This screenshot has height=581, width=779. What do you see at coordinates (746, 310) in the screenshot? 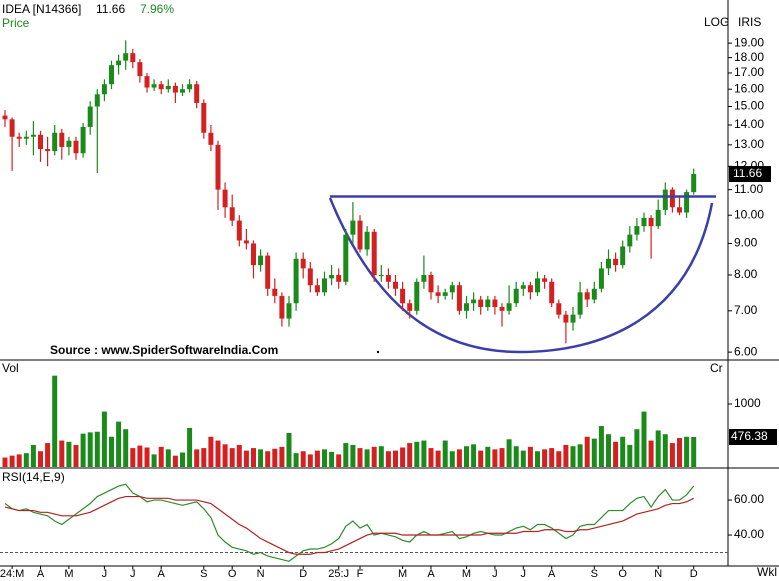
I see `y-tick-label: 7.00` at bounding box center [746, 310].